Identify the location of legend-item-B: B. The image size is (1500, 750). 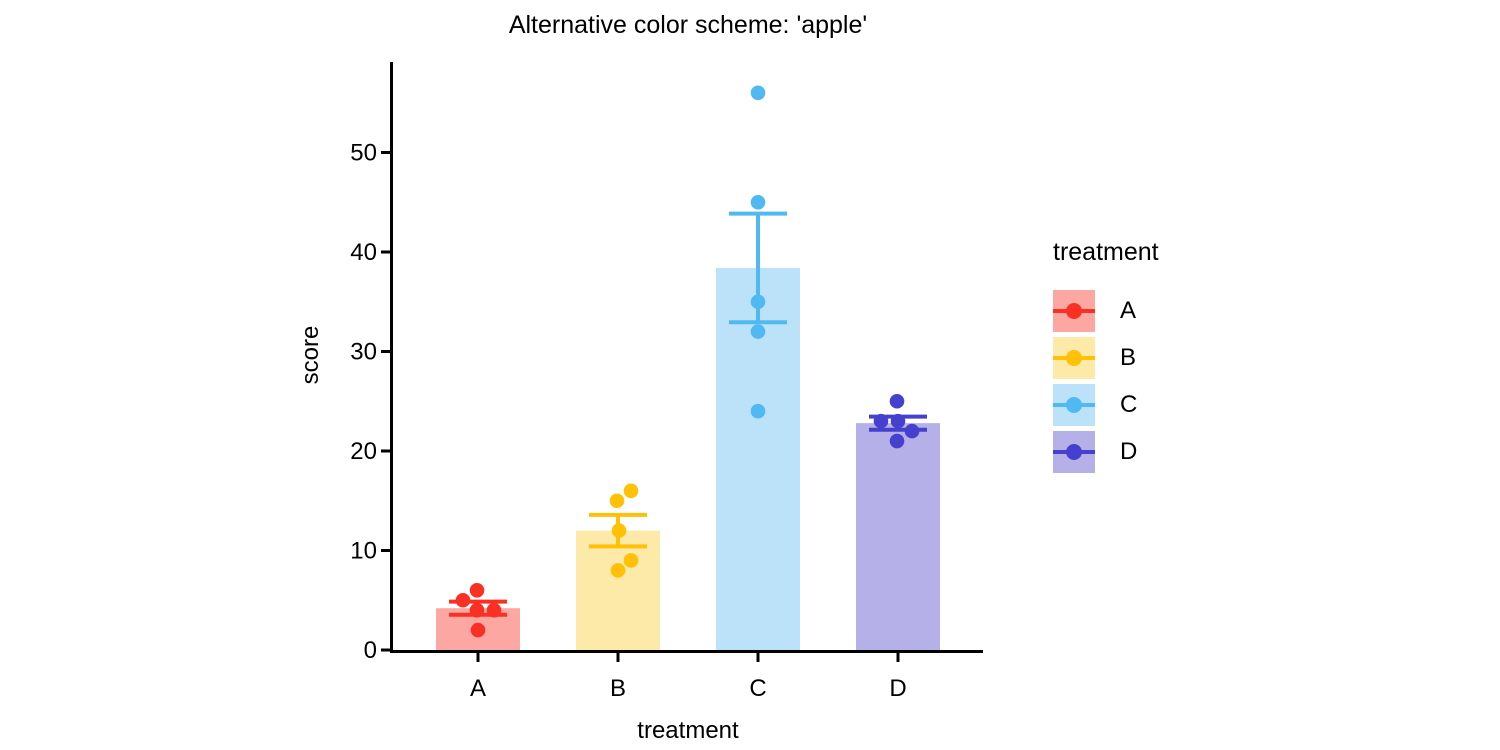
(1106, 357).